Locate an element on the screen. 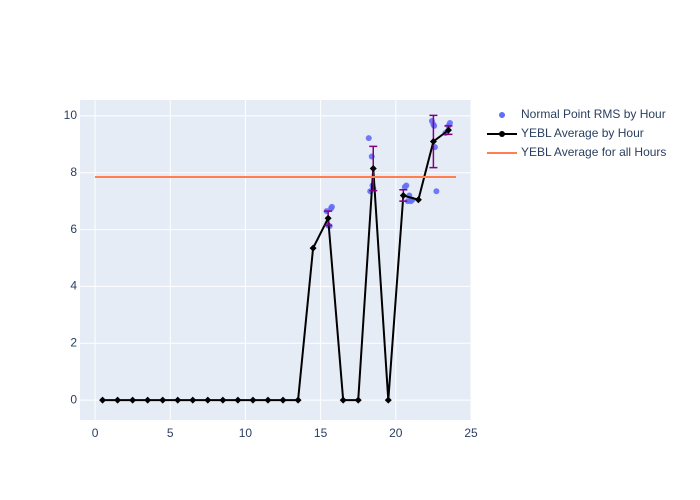 Image resolution: width=700 pixels, height=500 pixels. x-tick-label: 5 is located at coordinates (170, 433).